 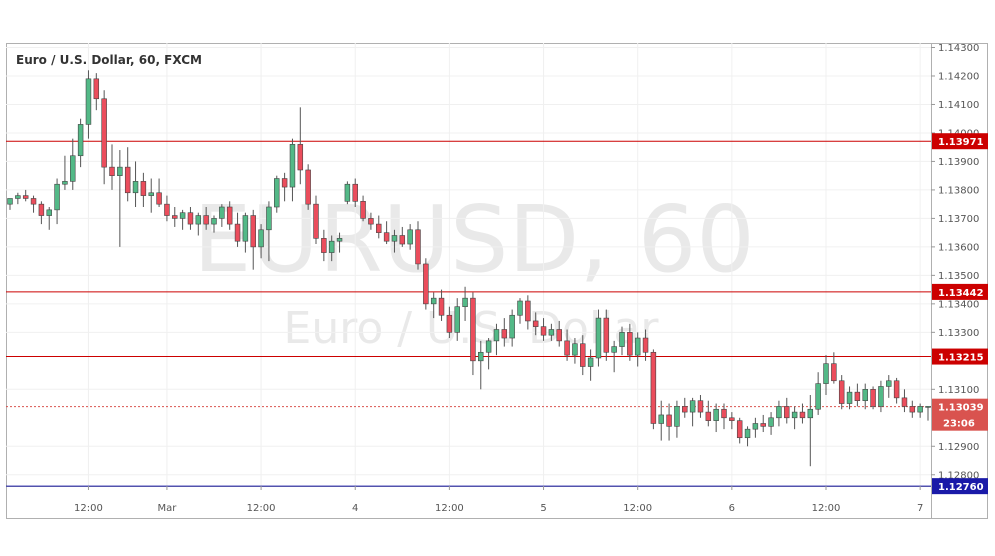 I want to click on chart-title: Euro / U.S. Dollar, 60, FXCM, so click(x=109, y=60).